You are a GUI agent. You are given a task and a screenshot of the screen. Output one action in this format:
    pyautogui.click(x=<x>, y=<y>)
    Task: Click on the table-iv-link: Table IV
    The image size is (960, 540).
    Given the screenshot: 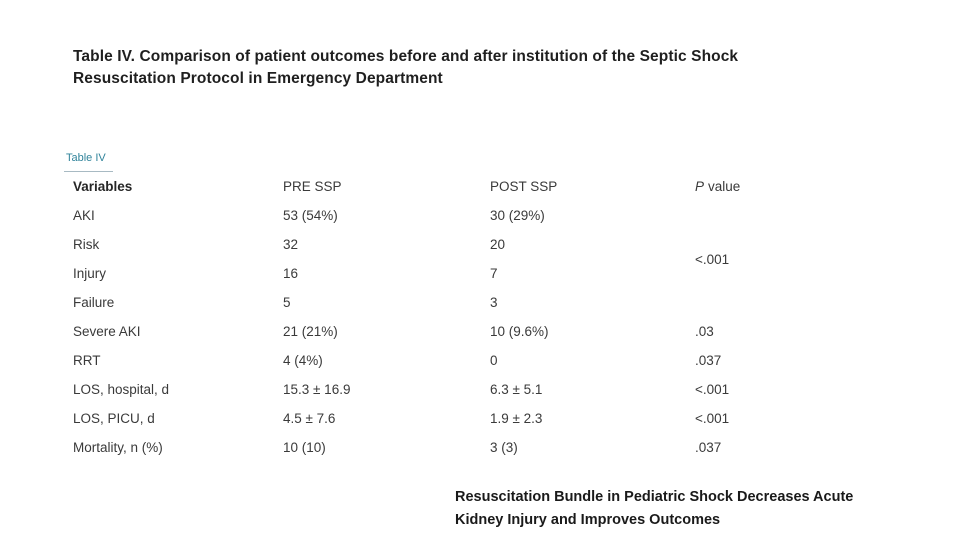 What is the action you would take?
    pyautogui.click(x=86, y=158)
    